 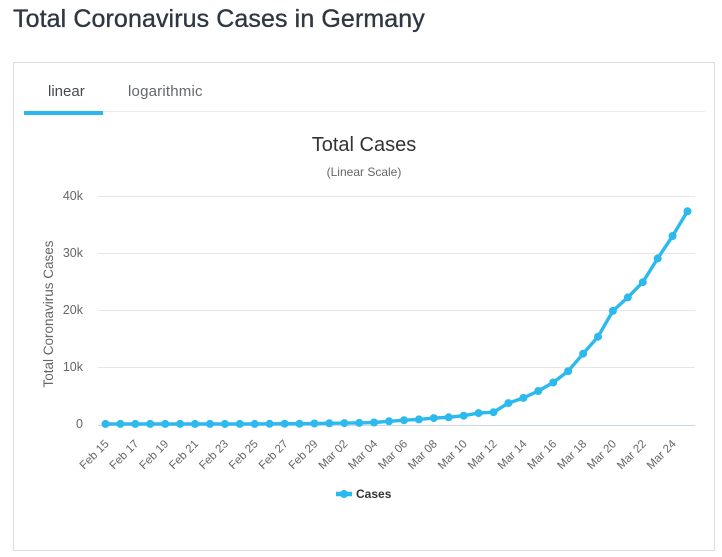 I want to click on svg-text: Feb 21, so click(x=184, y=455).